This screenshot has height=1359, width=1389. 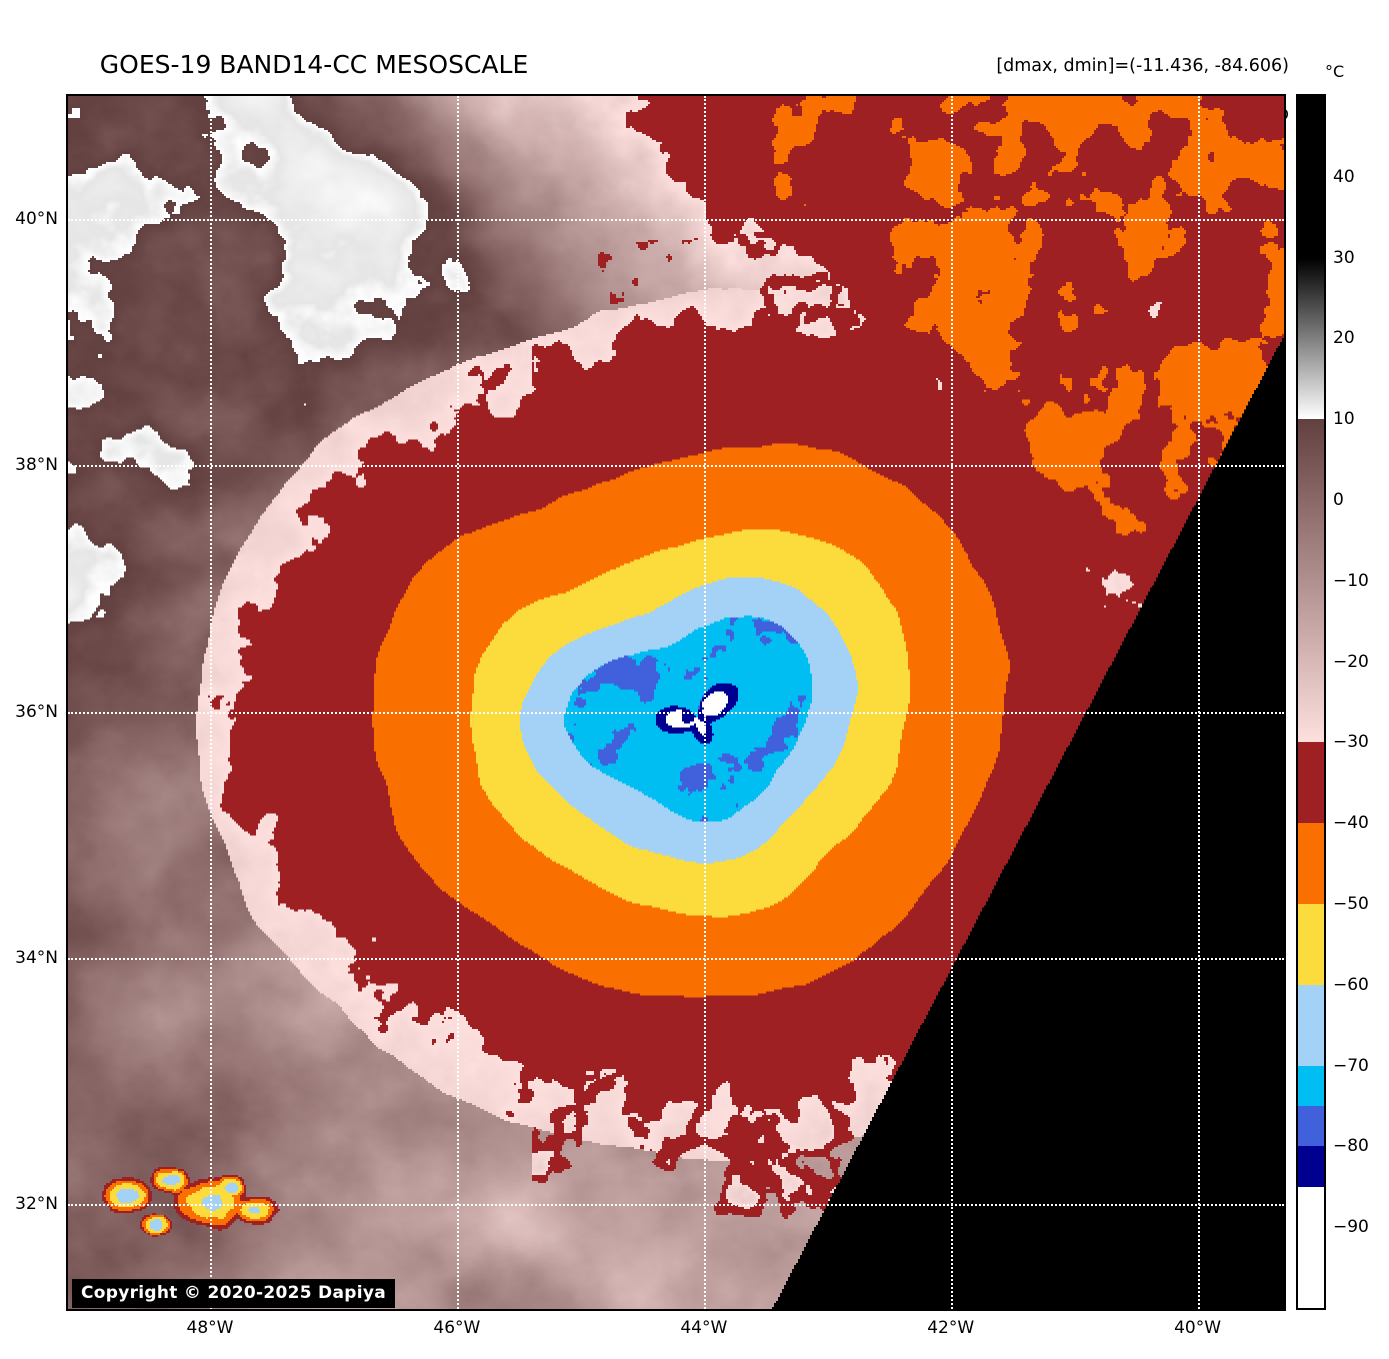 I want to click on colorbar-tick-label: −50, so click(x=1351, y=904).